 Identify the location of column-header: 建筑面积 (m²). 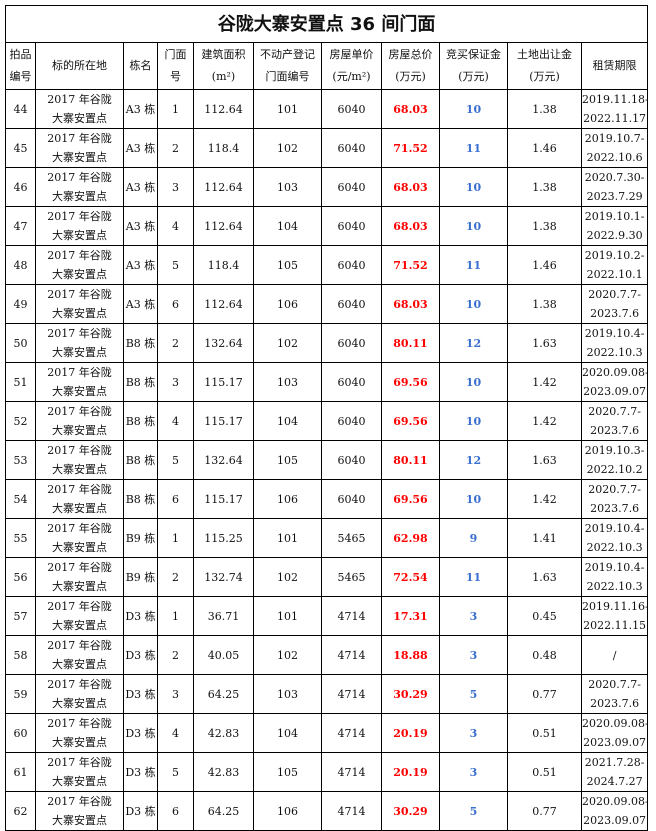
(223, 66).